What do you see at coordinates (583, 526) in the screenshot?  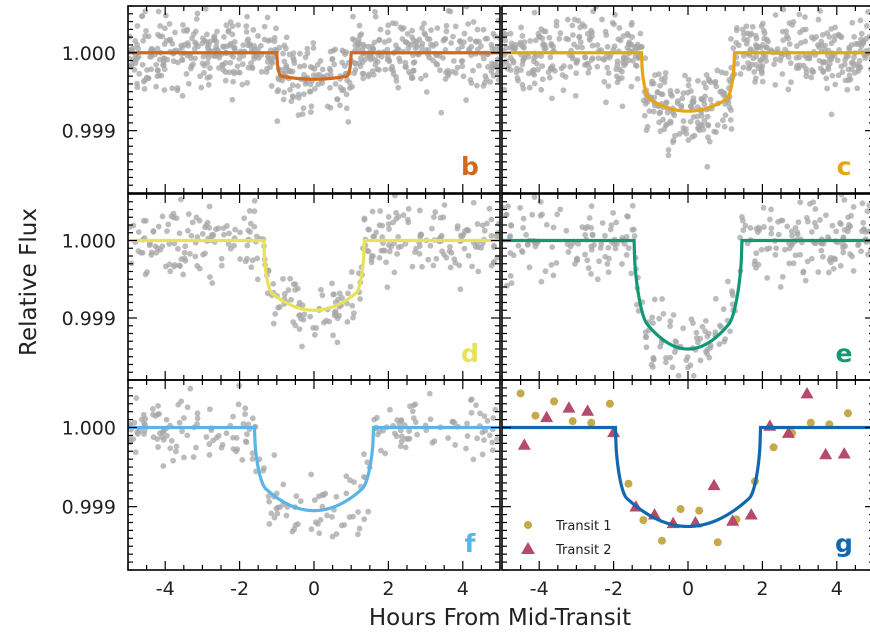 I see `legend-label: Transit 1` at bounding box center [583, 526].